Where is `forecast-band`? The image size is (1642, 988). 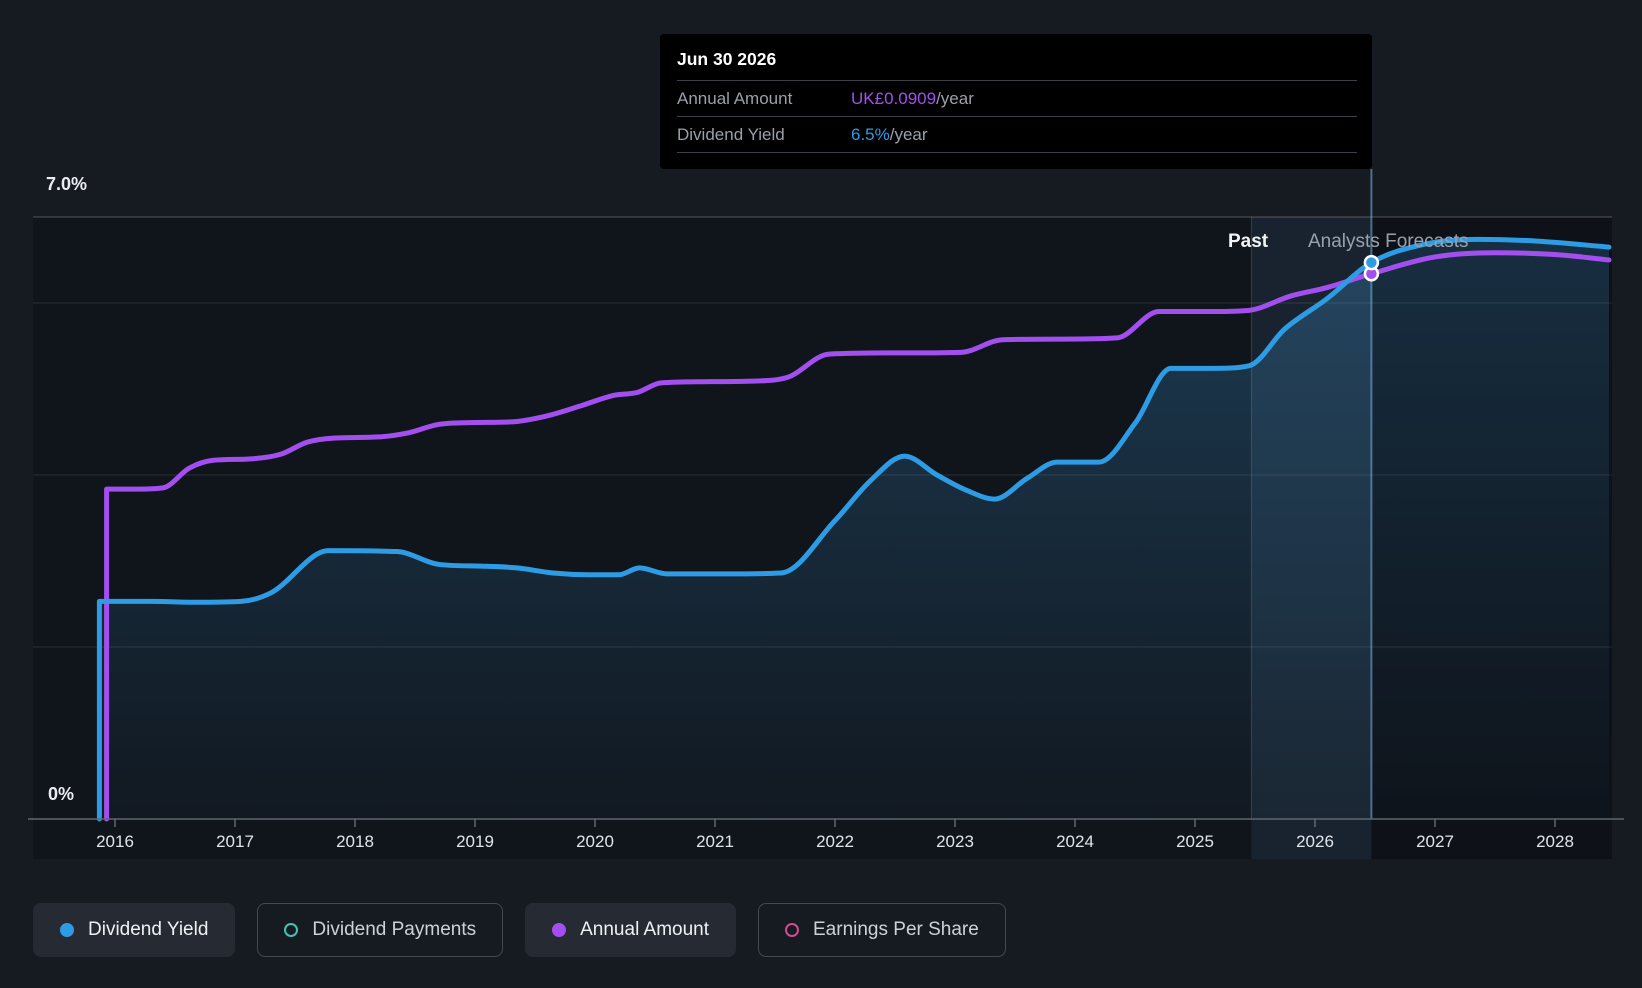 forecast-band is located at coordinates (1311, 538).